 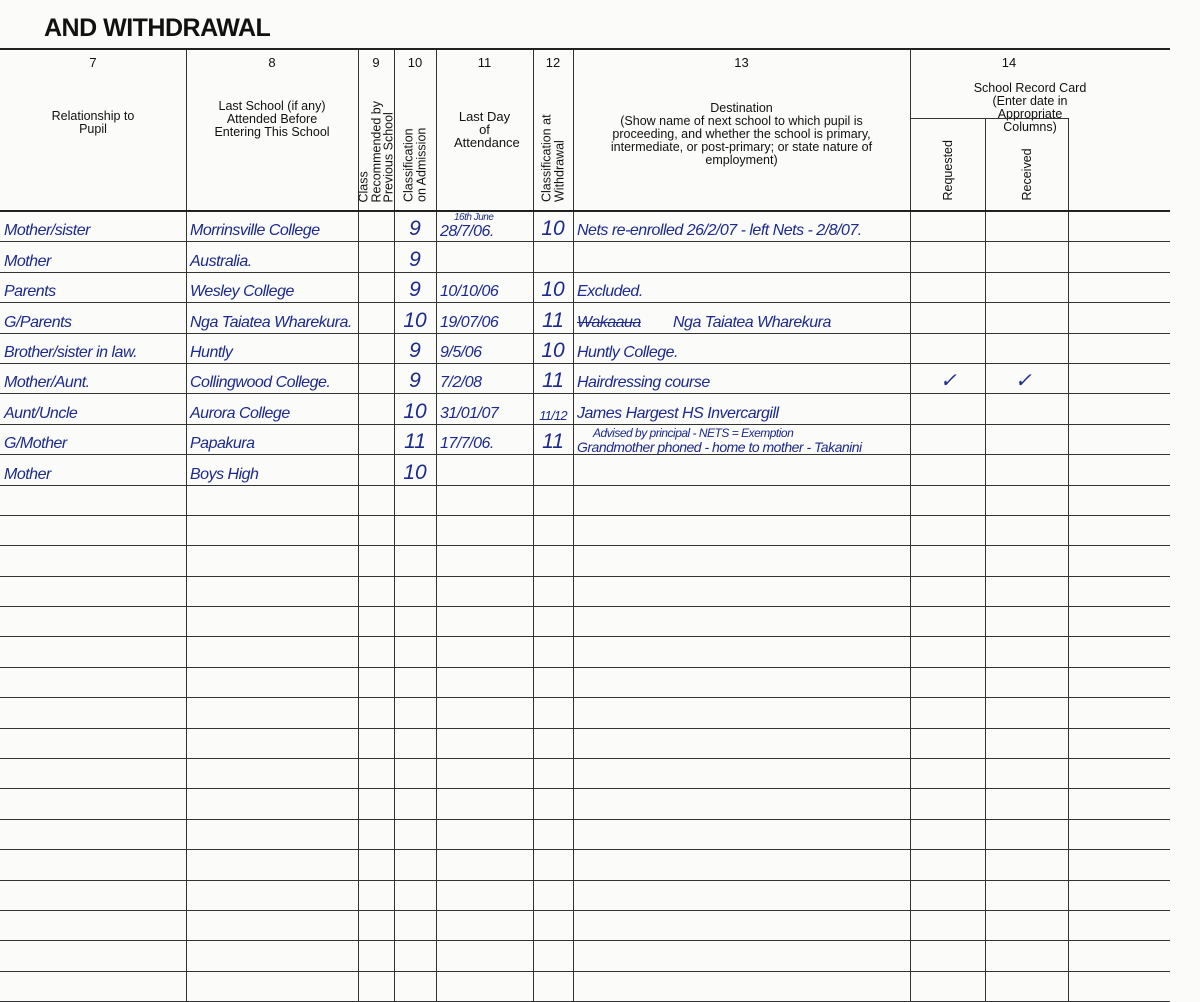 I want to click on cell-last-school: Nga Taiatea Wharekura., so click(x=272, y=318).